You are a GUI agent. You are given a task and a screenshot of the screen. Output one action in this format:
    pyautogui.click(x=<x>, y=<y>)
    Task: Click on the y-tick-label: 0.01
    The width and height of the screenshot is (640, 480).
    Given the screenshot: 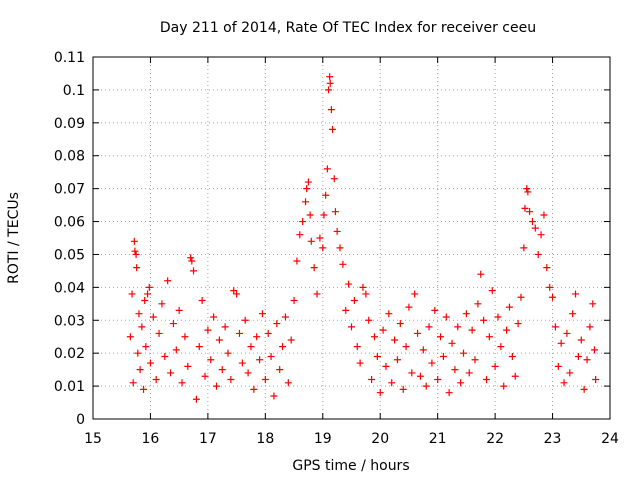 What is the action you would take?
    pyautogui.click(x=69, y=387)
    